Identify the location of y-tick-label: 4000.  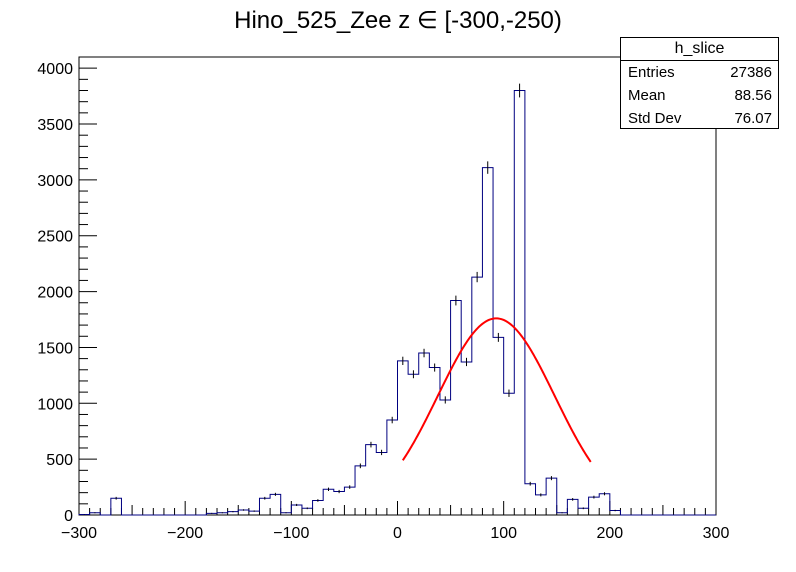
(55, 69).